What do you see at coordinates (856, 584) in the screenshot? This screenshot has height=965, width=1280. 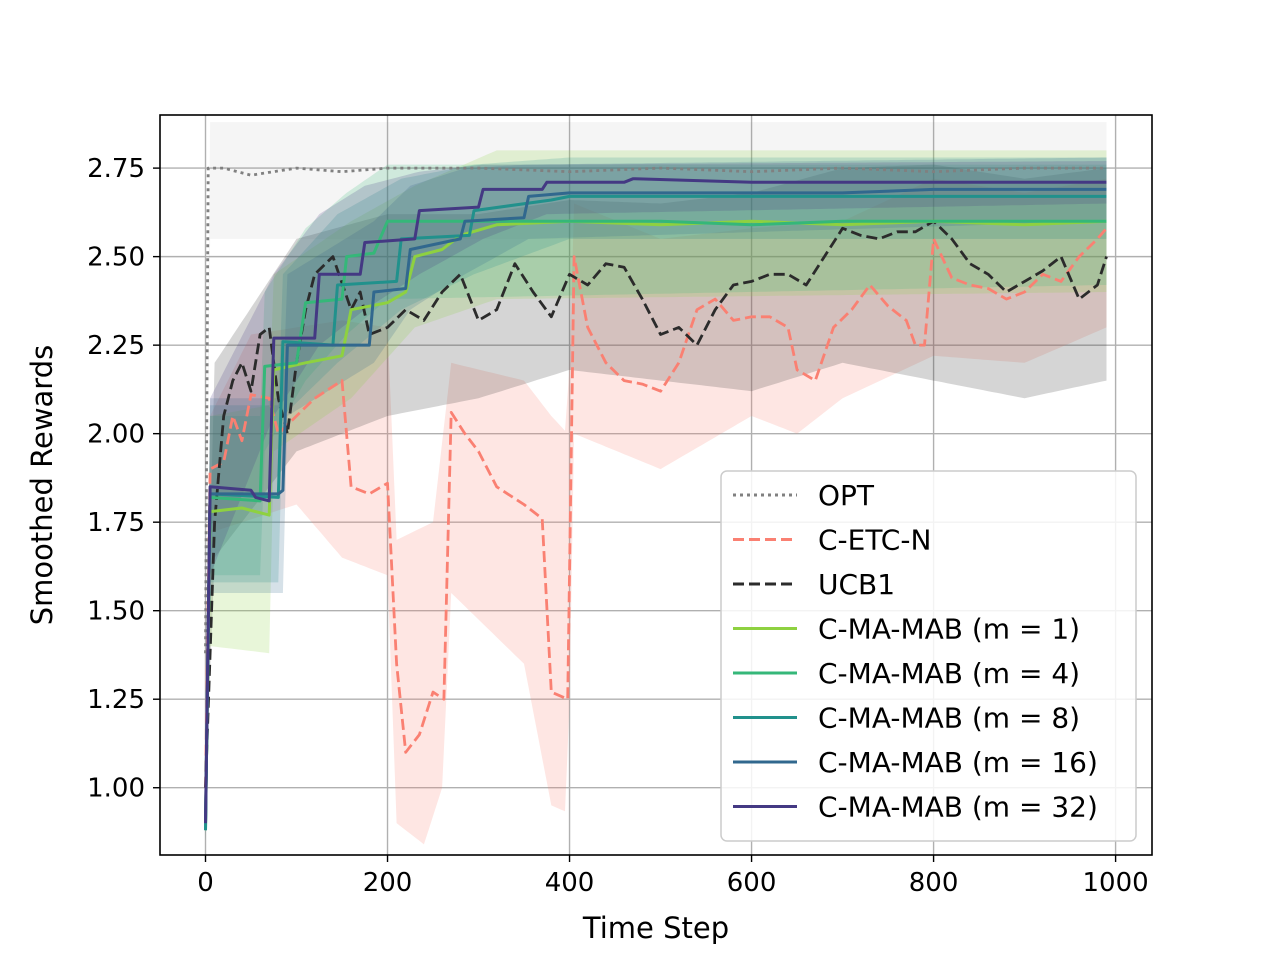 I see `legend-label: UCB1` at bounding box center [856, 584].